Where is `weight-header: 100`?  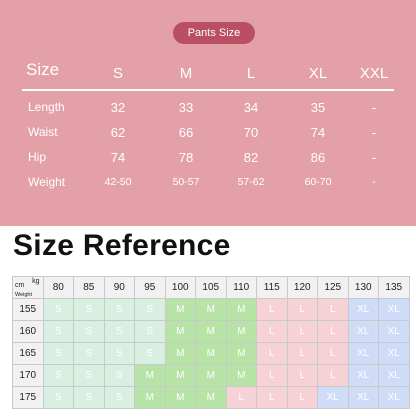 weight-header: 100 is located at coordinates (180, 287).